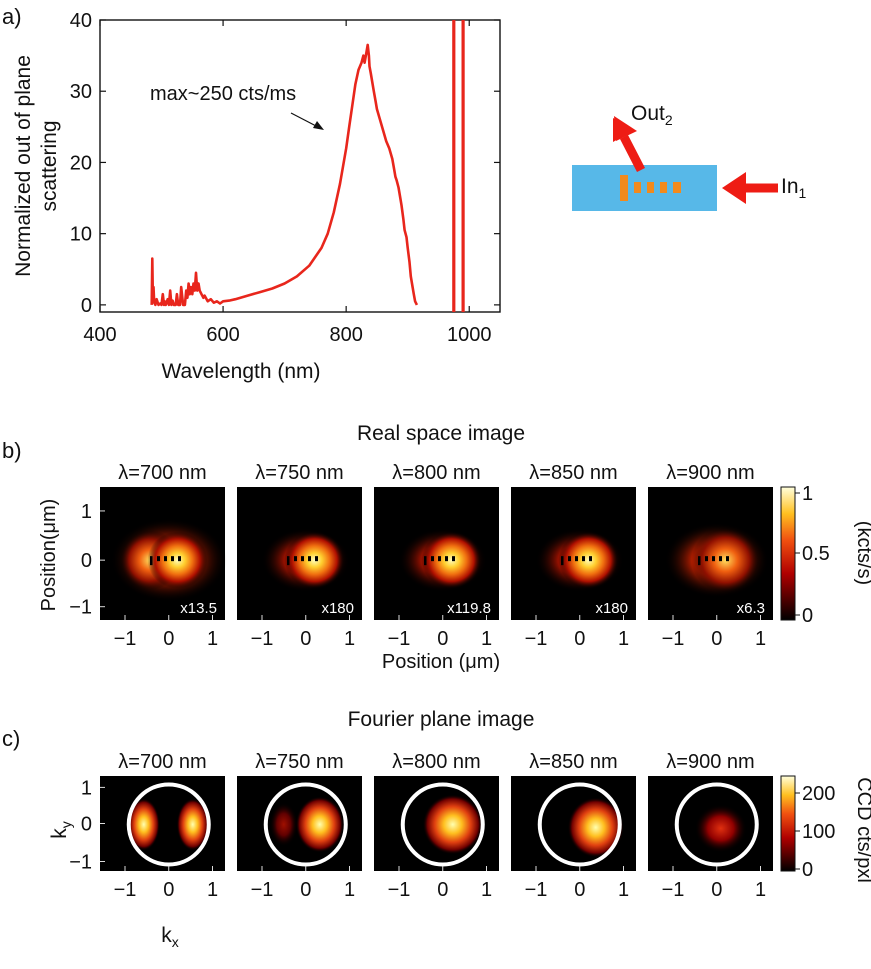  What do you see at coordinates (652, 115) in the screenshot?
I see `out-label: Out2` at bounding box center [652, 115].